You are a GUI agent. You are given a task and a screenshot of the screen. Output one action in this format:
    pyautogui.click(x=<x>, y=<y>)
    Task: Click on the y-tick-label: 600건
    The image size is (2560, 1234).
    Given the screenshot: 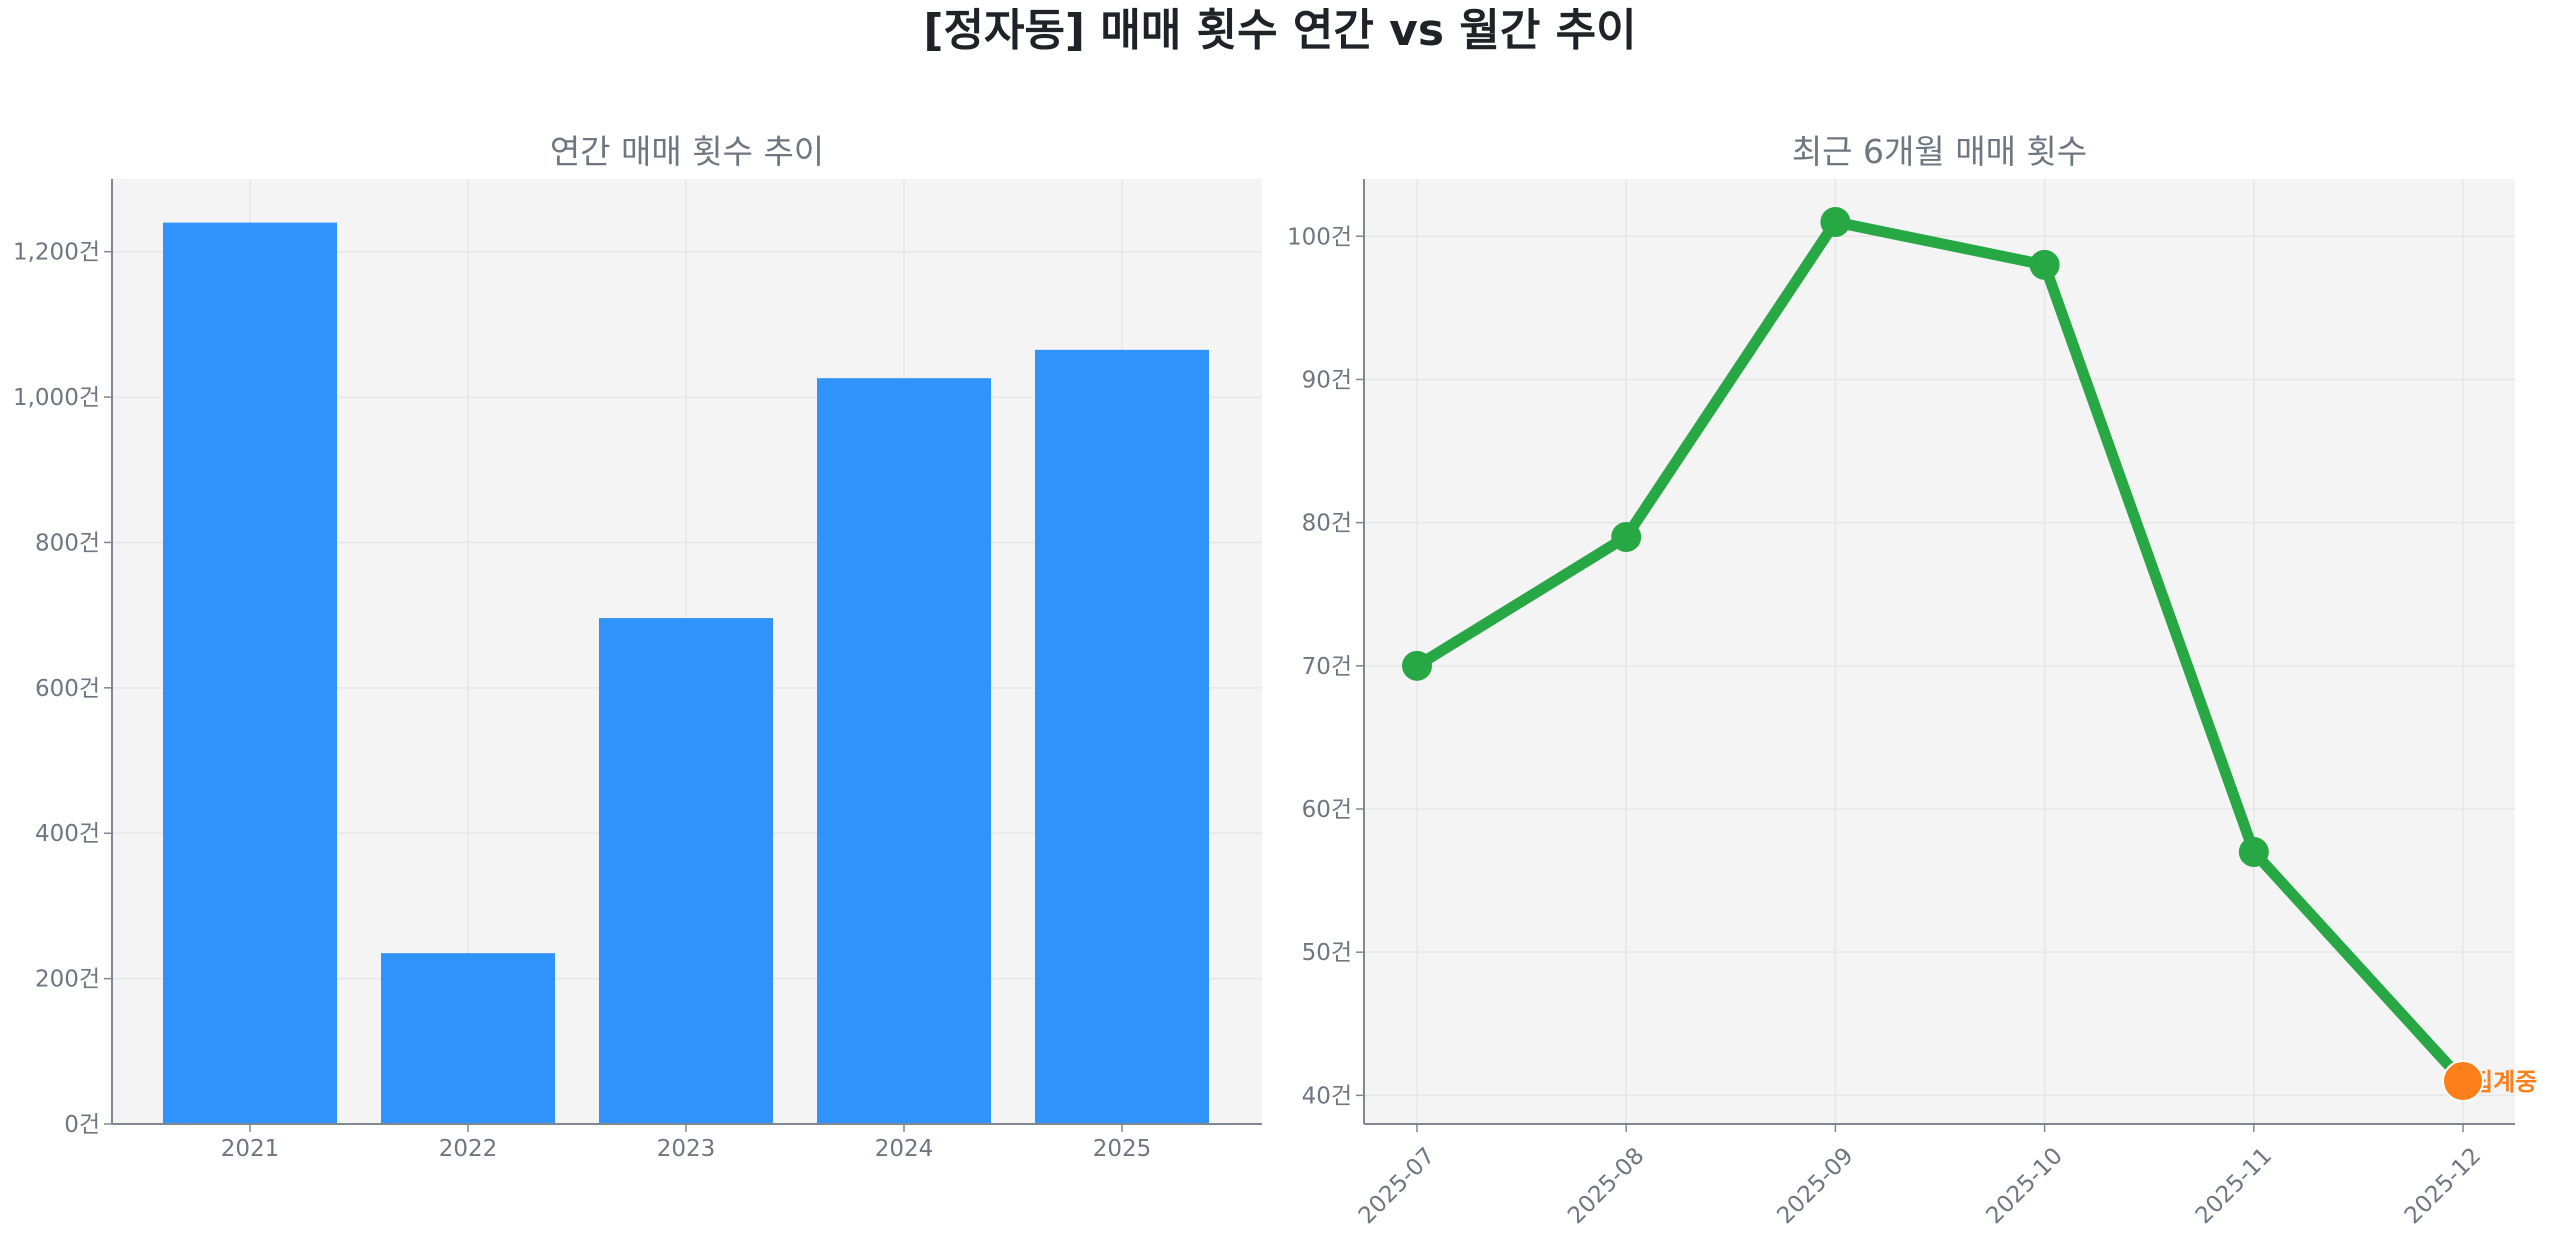 What is the action you would take?
    pyautogui.click(x=67, y=689)
    